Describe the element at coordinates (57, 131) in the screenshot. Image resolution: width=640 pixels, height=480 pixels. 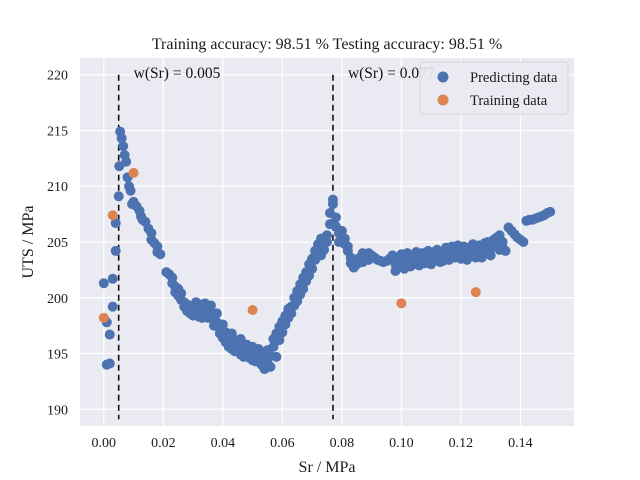
I see `y-tick-label-5: 215` at that location.